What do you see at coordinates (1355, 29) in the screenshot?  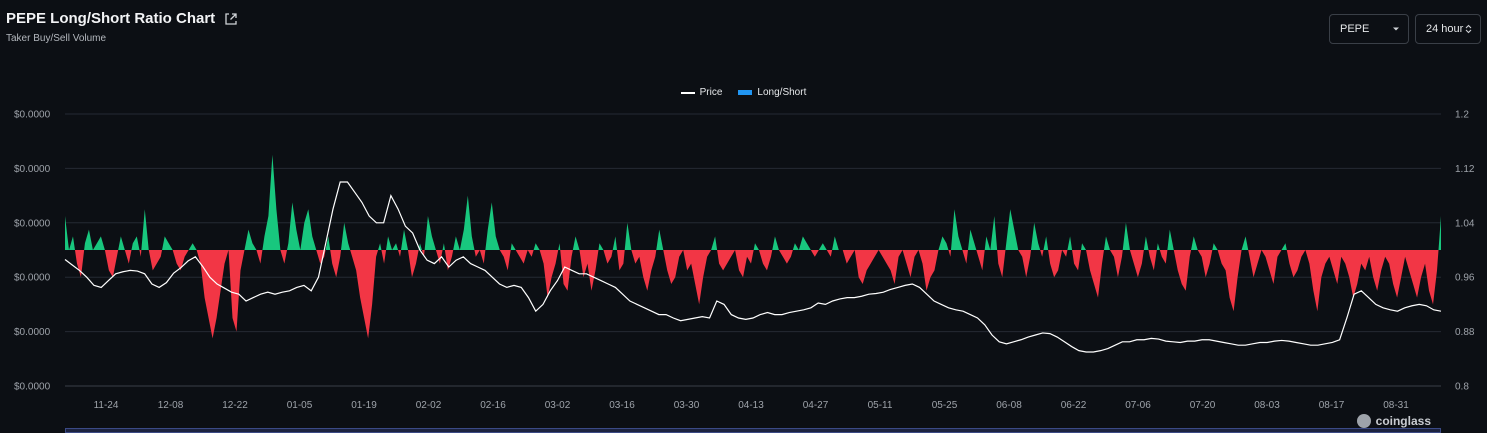 I see `symbol-select-value: PEPE` at bounding box center [1355, 29].